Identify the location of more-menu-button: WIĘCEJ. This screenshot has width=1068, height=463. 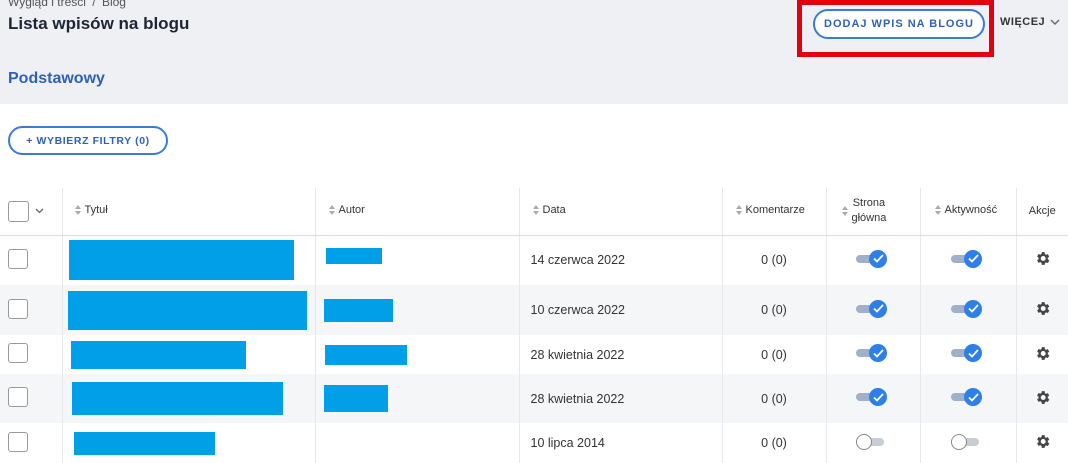
(1030, 22).